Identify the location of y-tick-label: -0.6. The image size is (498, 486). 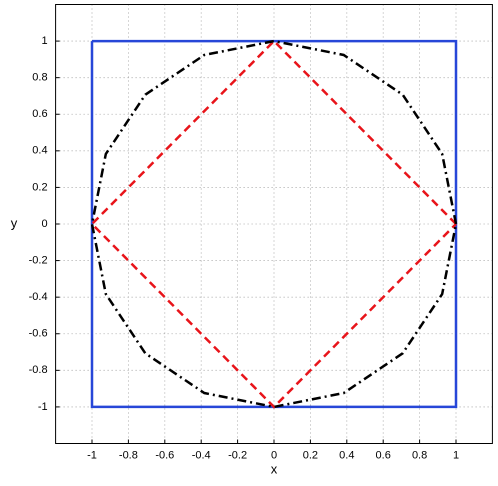
(38, 334).